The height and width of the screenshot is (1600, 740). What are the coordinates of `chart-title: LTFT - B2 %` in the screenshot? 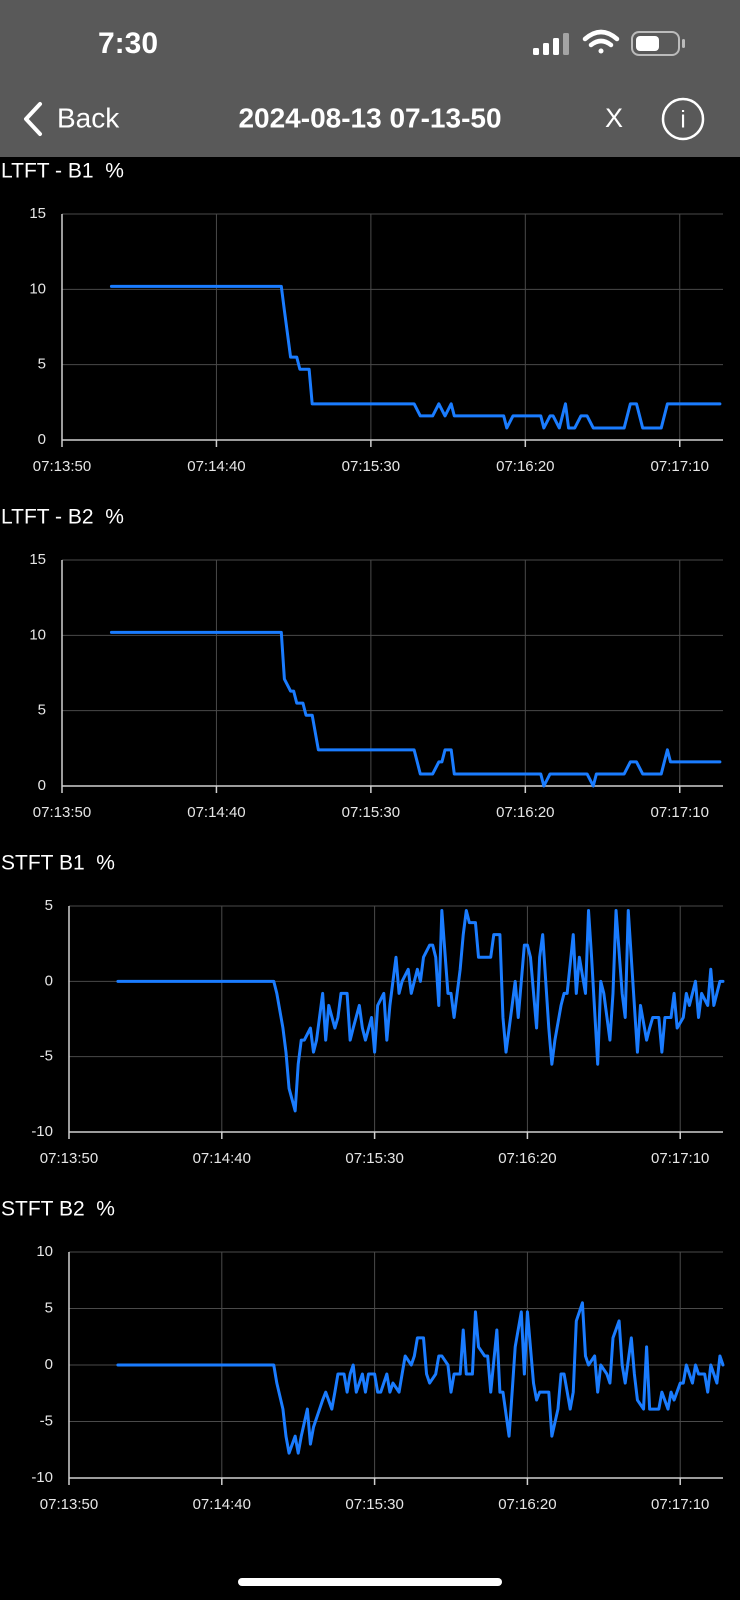 It's located at (62, 517).